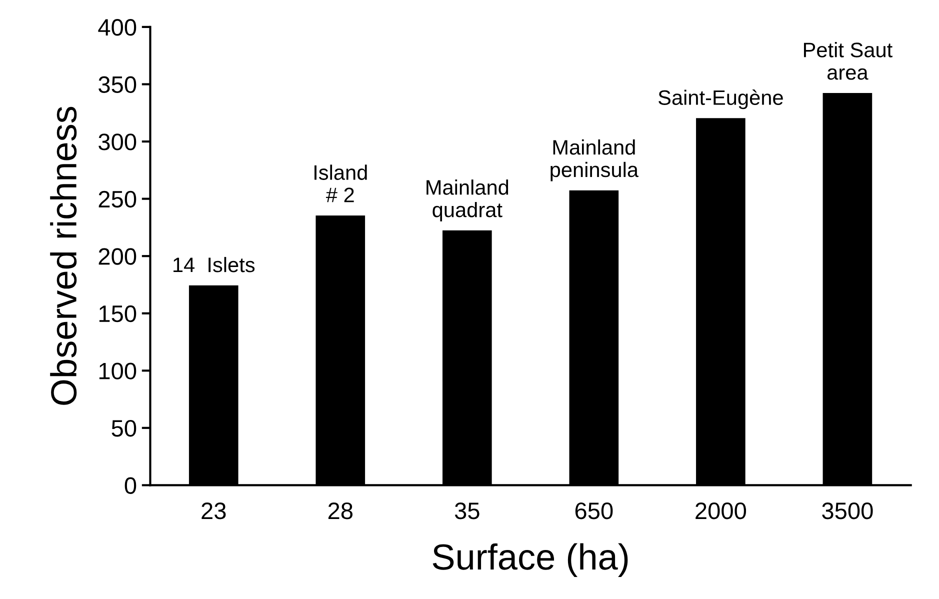 This screenshot has width=939, height=599. What do you see at coordinates (130, 485) in the screenshot?
I see `y-tick-label: 0` at bounding box center [130, 485].